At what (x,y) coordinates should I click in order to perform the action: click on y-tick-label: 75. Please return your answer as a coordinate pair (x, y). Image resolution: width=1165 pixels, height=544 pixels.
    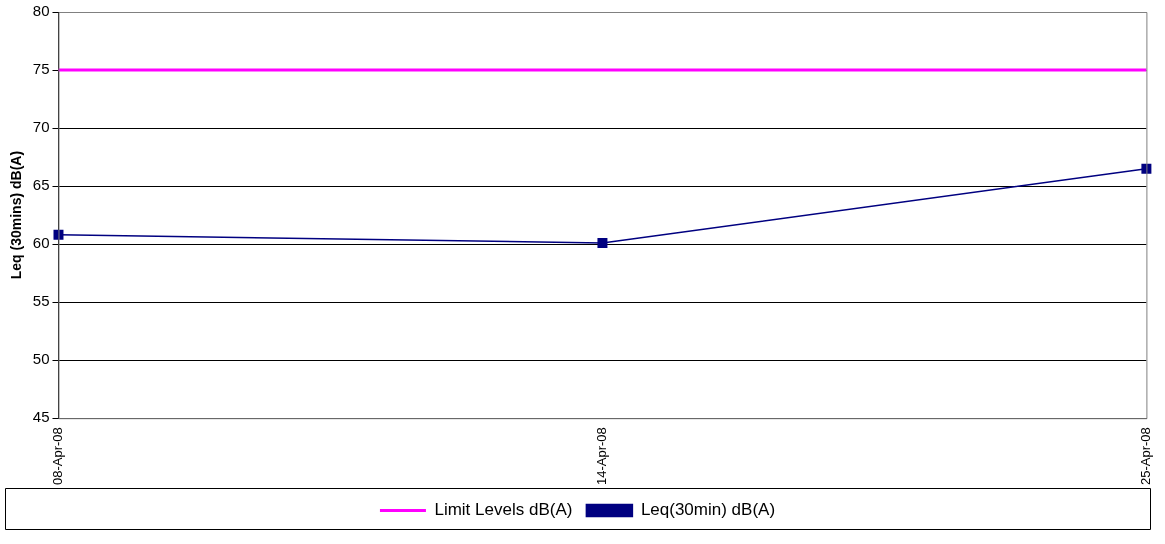
    Looking at the image, I should click on (41, 69).